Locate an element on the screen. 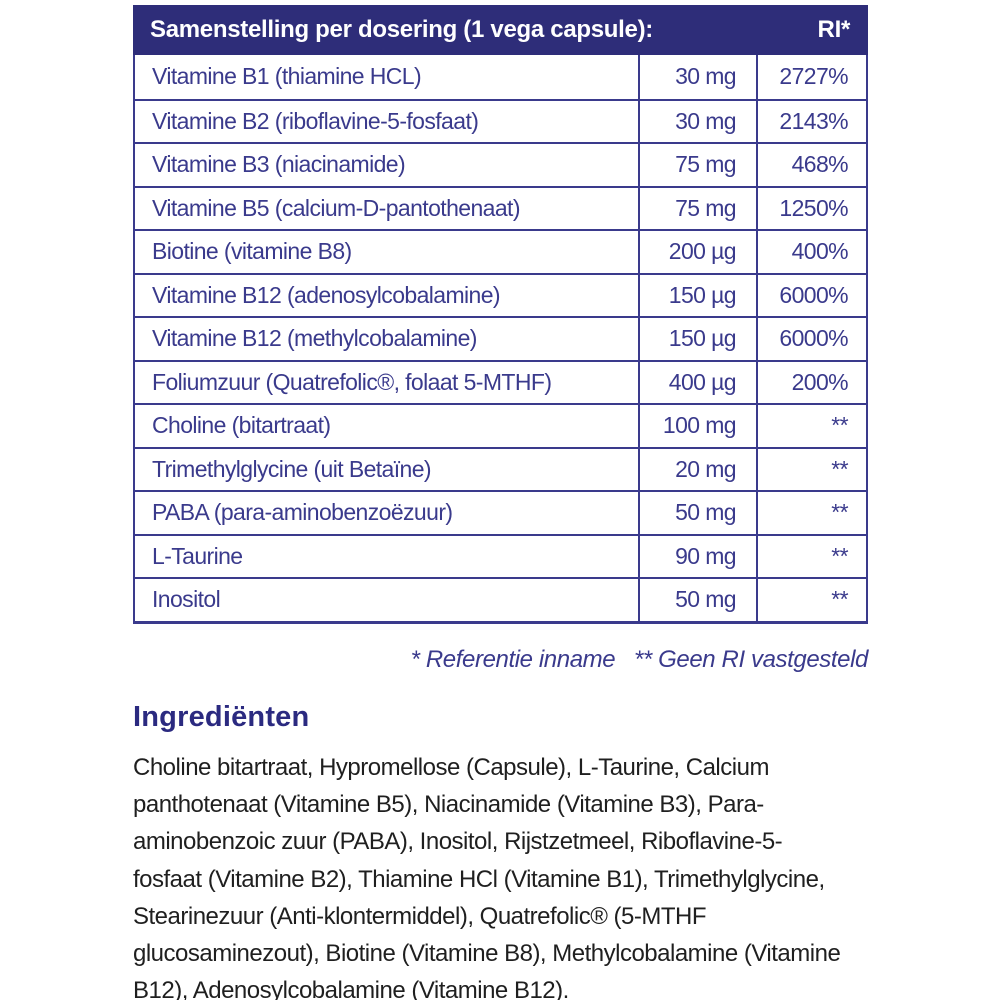 This screenshot has height=1000, width=1000. table-row: Biotine (vitamine B8) 200 µg 400% is located at coordinates (500, 251).